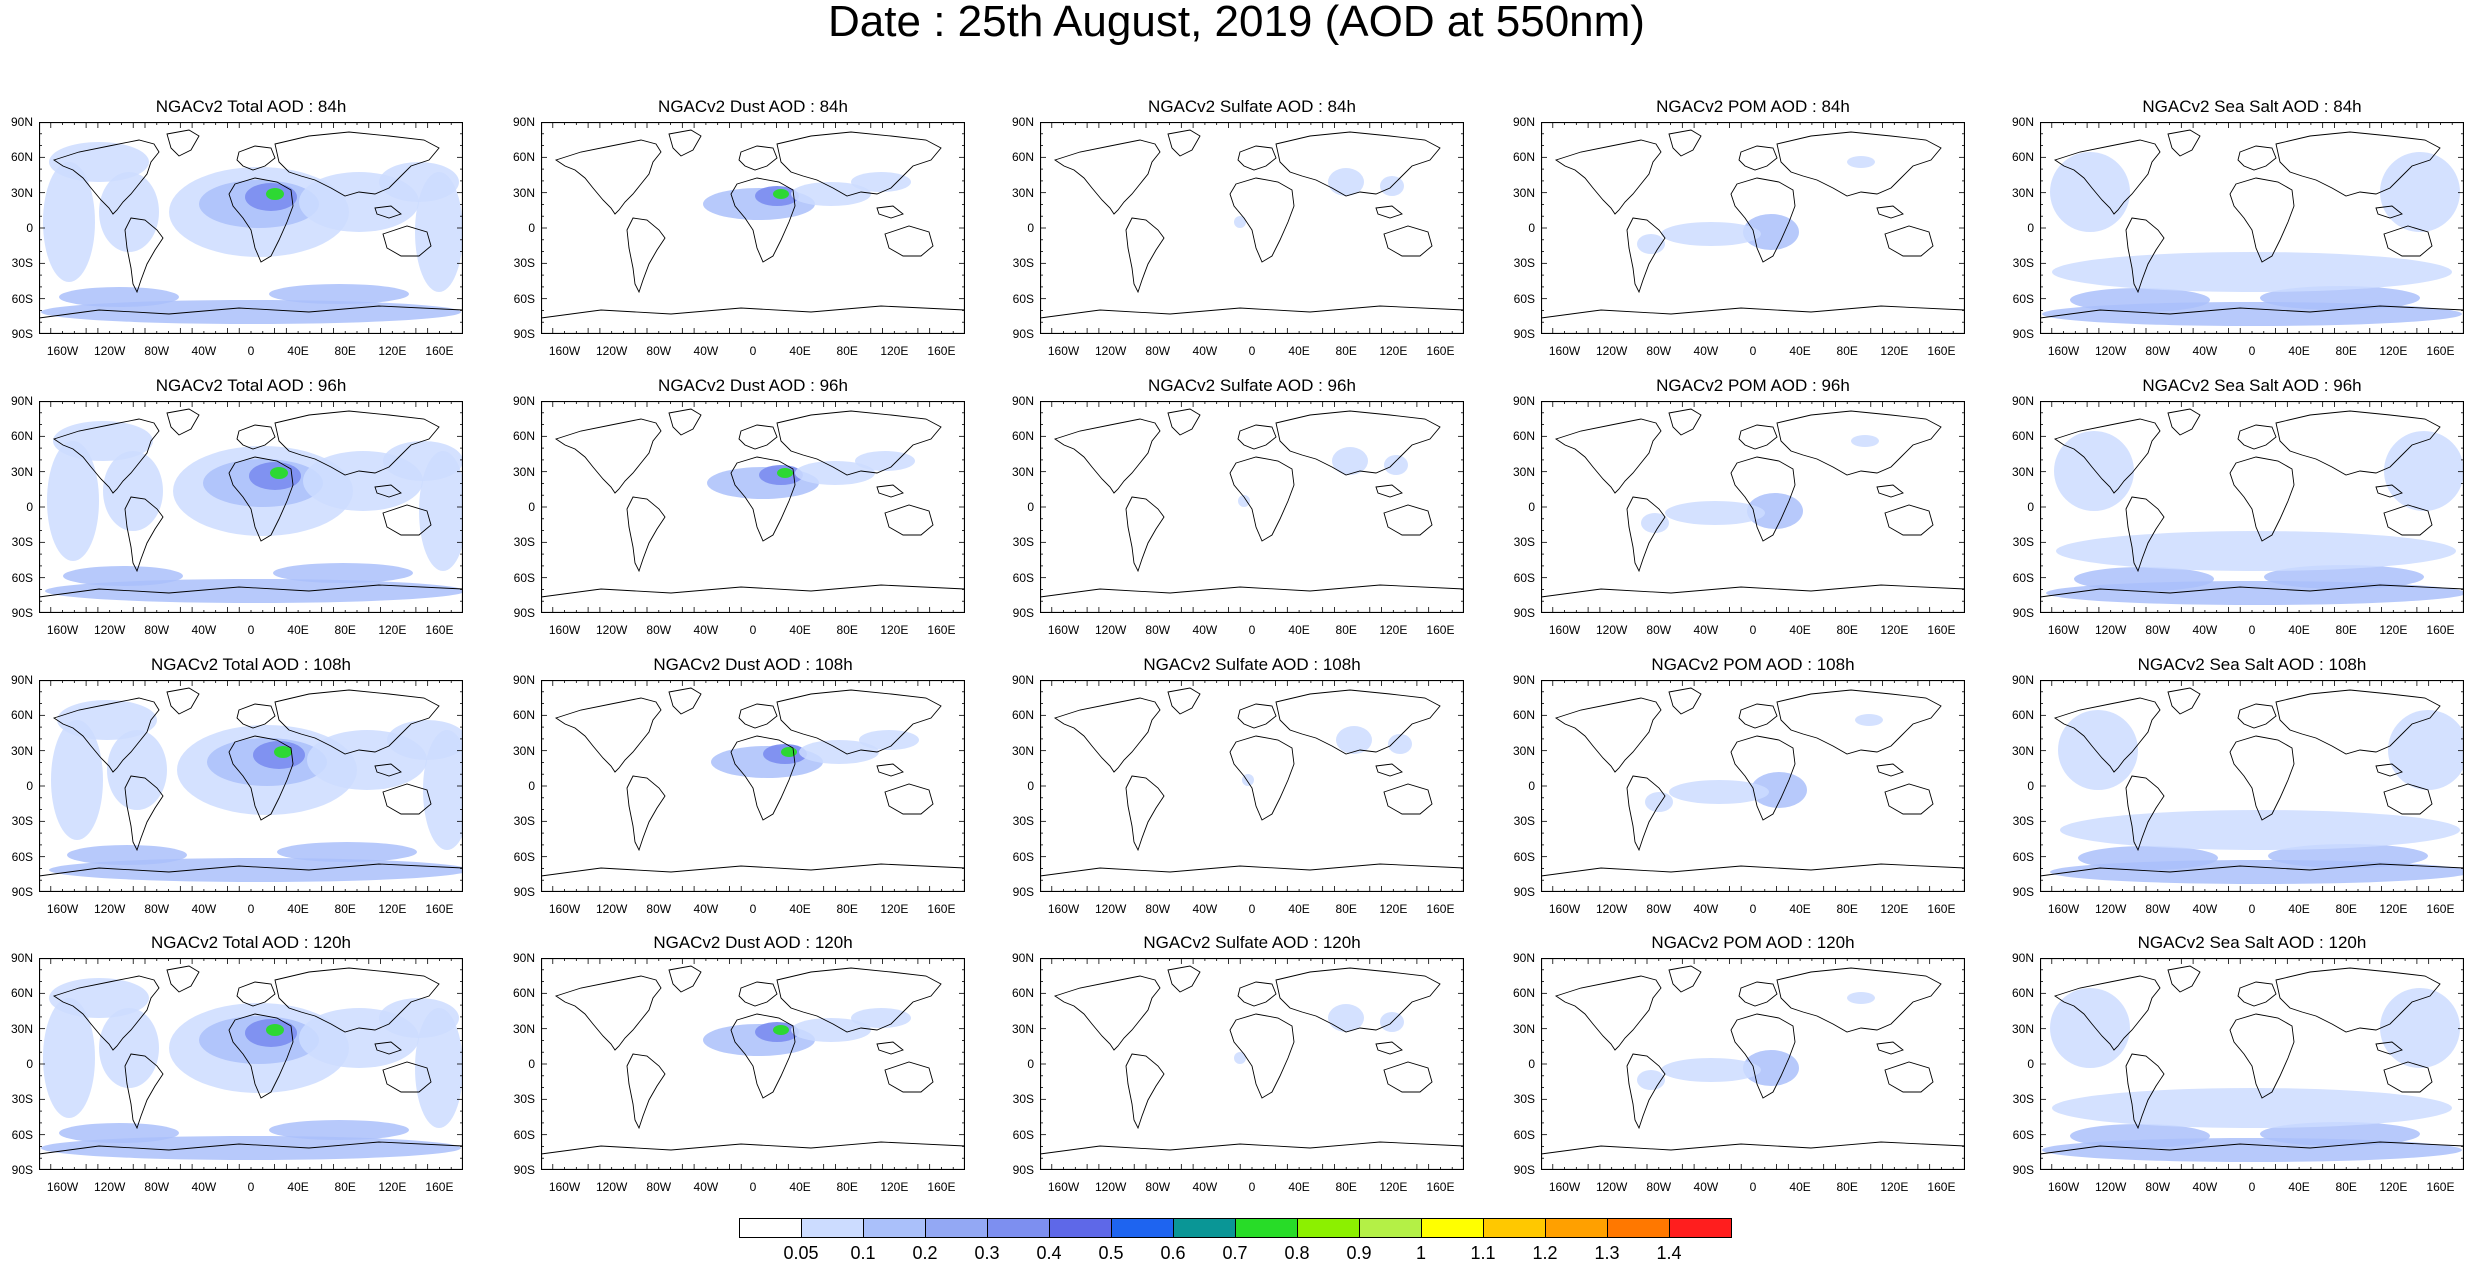 The image size is (2473, 1263). Describe the element at coordinates (2252, 942) in the screenshot. I see `panel-title: NGACv2 Sea Salt AOD : 120h` at that location.